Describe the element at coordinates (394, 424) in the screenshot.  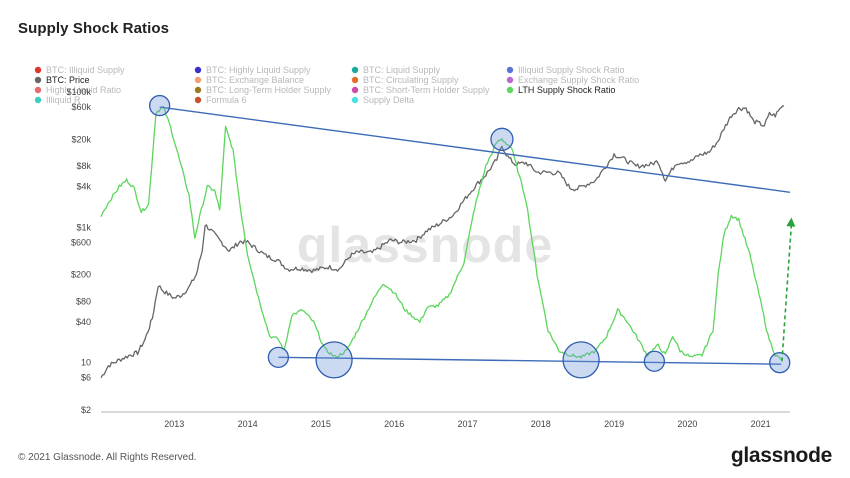
I see `x-tick-label: 2016` at that location.